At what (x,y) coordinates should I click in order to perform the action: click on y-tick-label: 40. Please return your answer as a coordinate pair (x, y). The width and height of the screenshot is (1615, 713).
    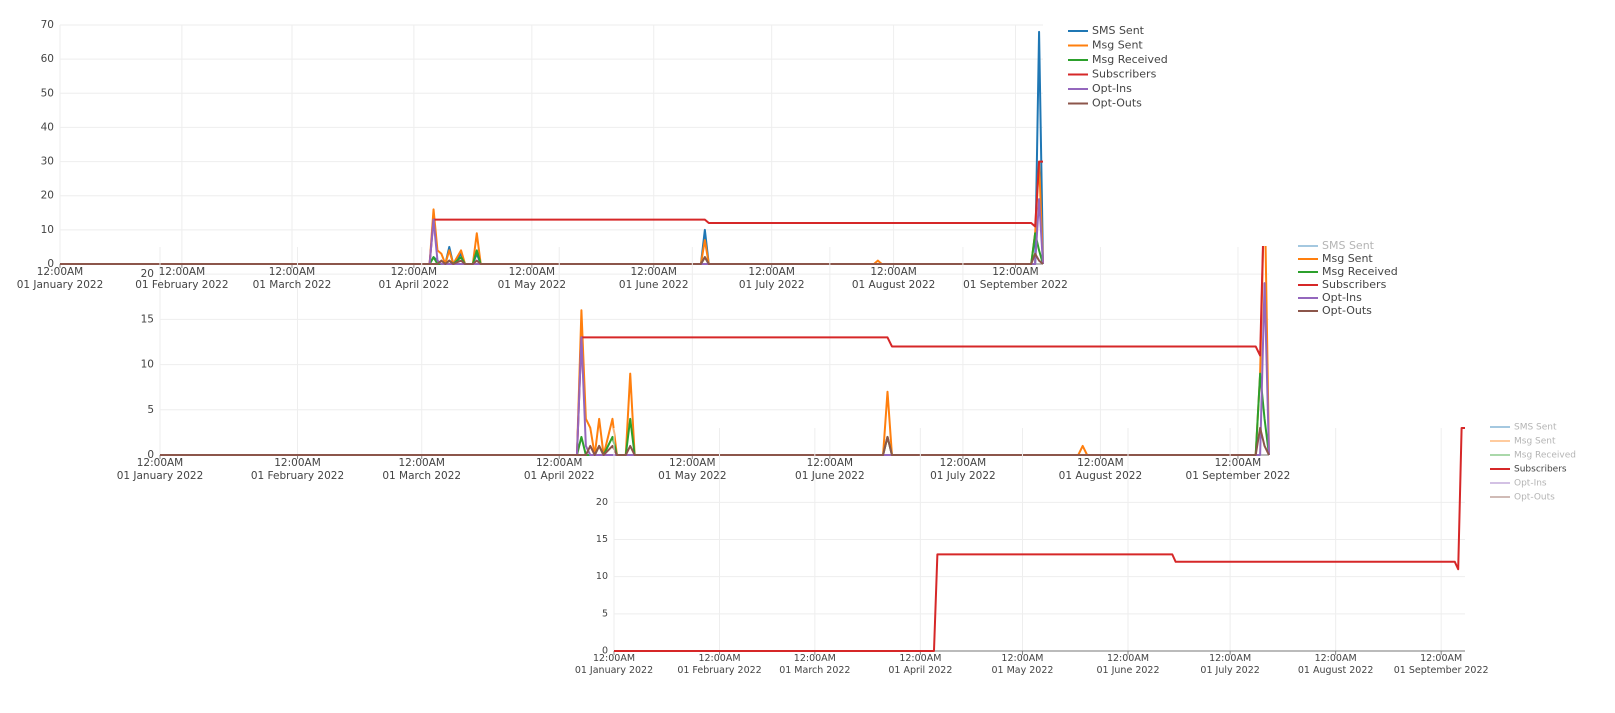
    Looking at the image, I should click on (47, 127).